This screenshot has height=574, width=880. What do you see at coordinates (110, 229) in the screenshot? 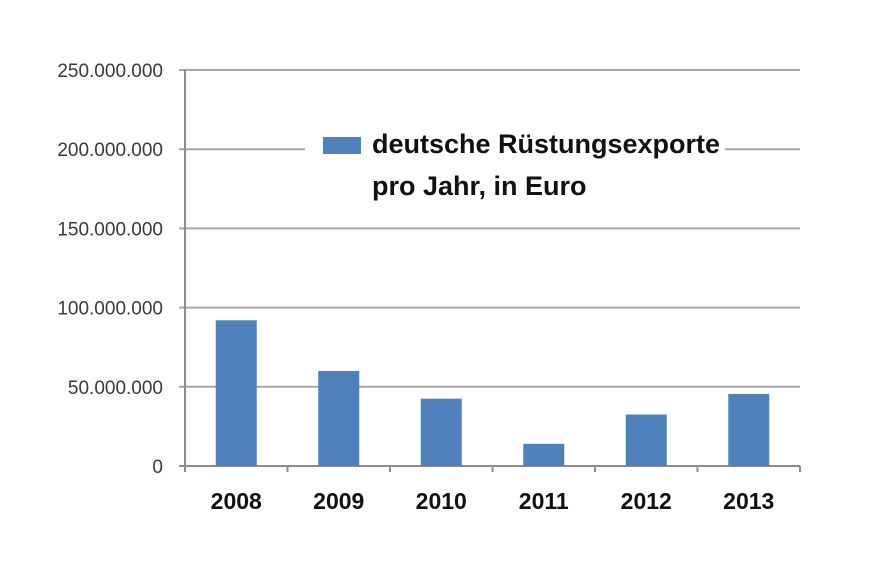
I see `y-tick-label: 150.000.000` at bounding box center [110, 229].